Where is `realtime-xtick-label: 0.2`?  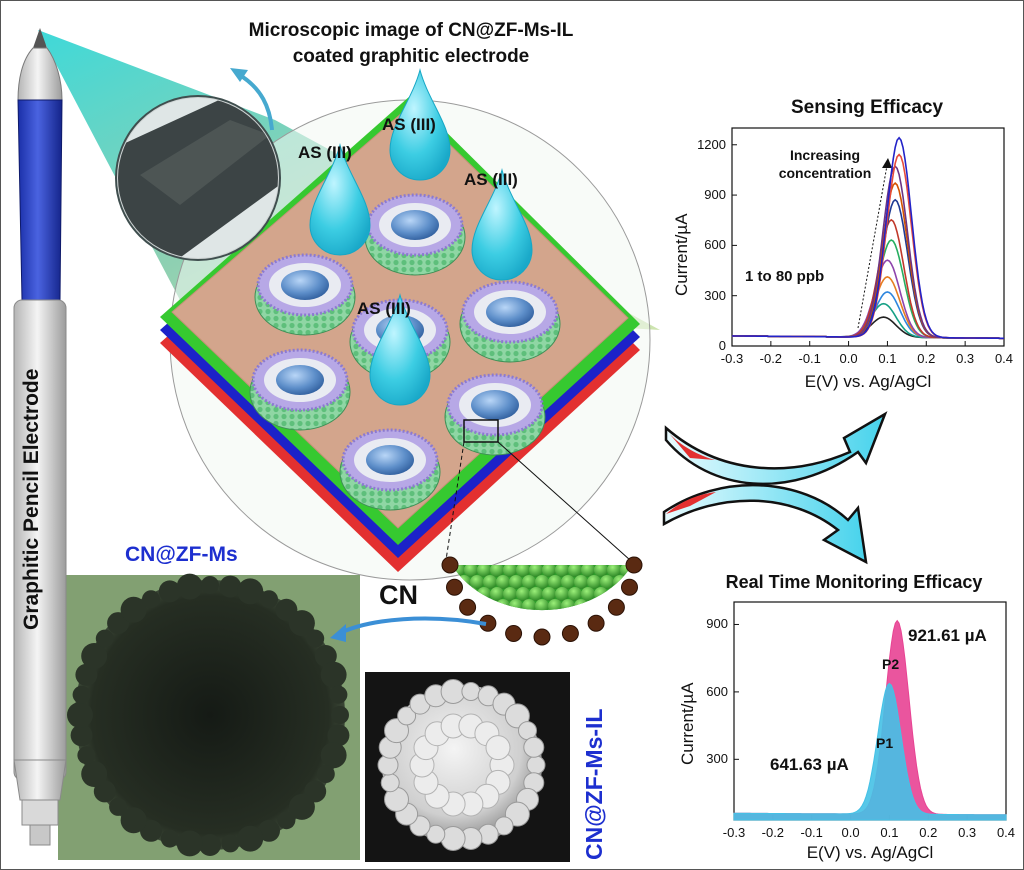 realtime-xtick-label: 0.2 is located at coordinates (928, 832).